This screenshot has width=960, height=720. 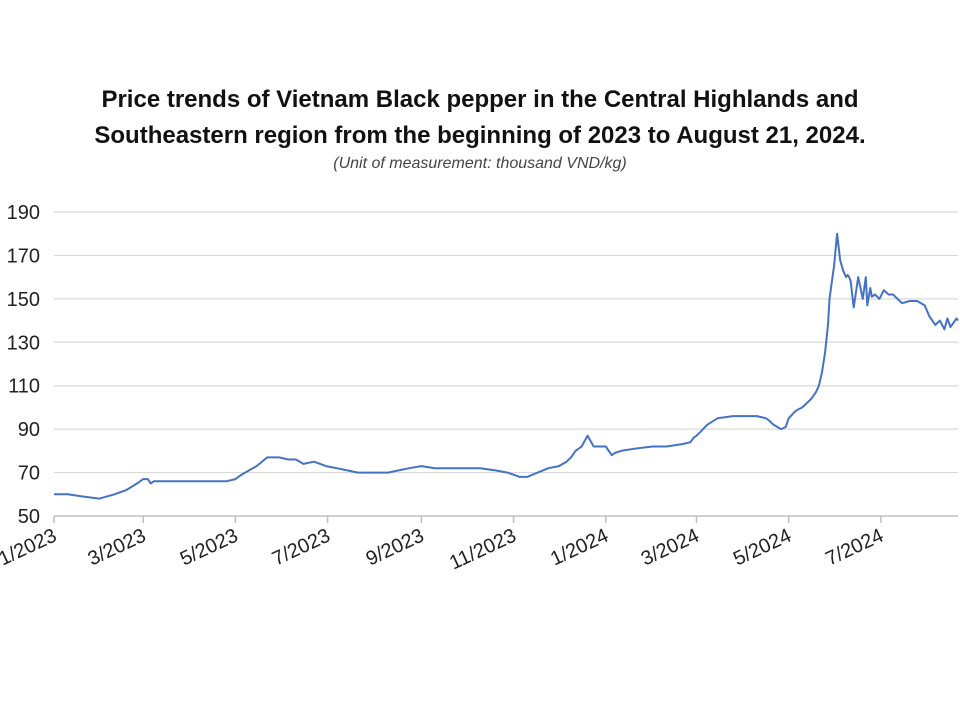 I want to click on y-tick-label: 50, so click(x=29, y=517).